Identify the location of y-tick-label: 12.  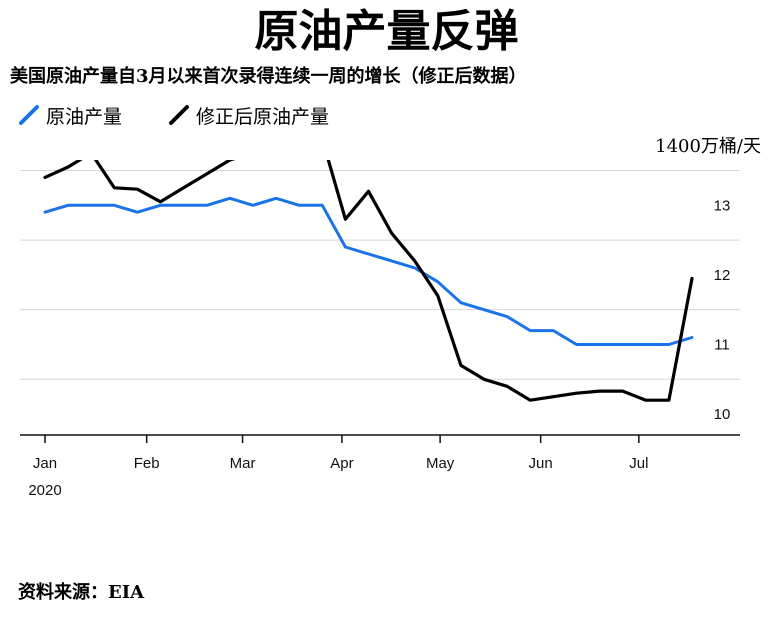
(722, 275).